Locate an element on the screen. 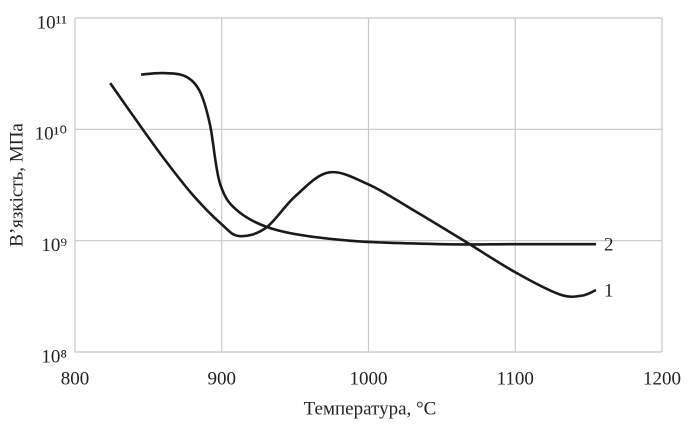  x-tick-label: 1200 is located at coordinates (662, 378).